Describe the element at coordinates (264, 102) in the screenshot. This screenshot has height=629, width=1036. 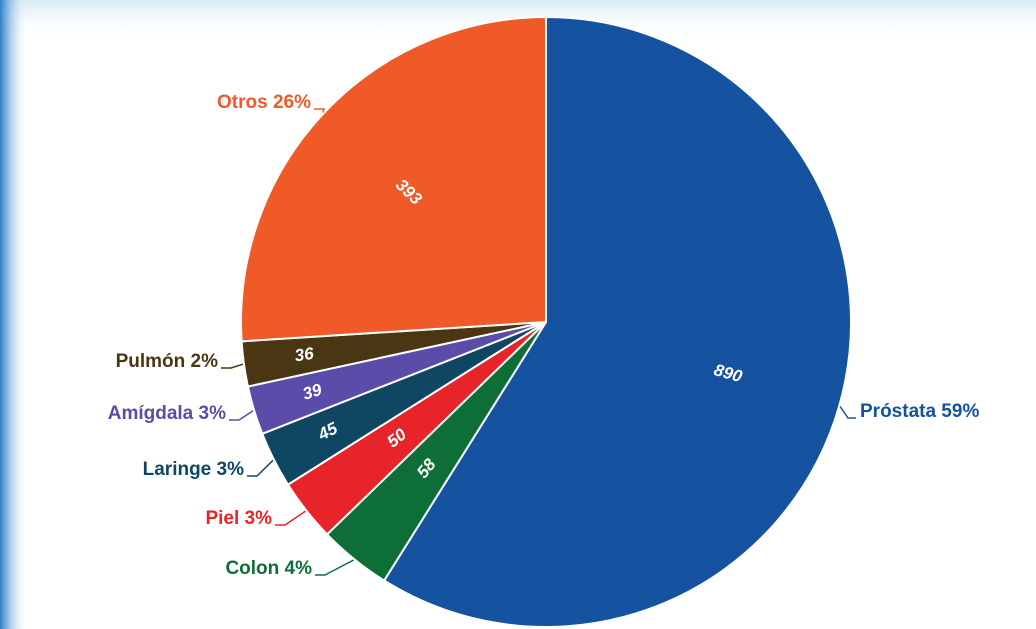
I see `slice-label-otros: Otros 26%` at that location.